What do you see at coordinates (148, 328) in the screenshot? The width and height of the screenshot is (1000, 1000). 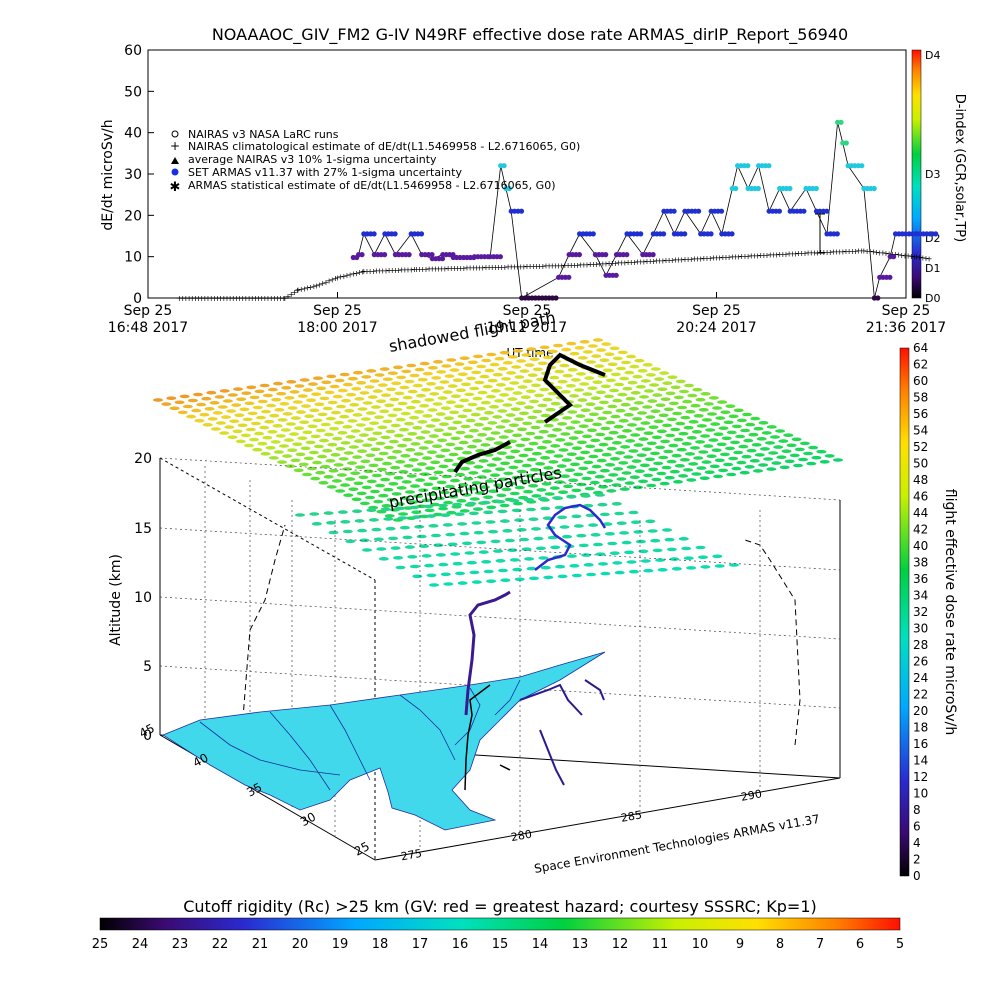 I see `x-tick-time: 16:48 2017` at bounding box center [148, 328].